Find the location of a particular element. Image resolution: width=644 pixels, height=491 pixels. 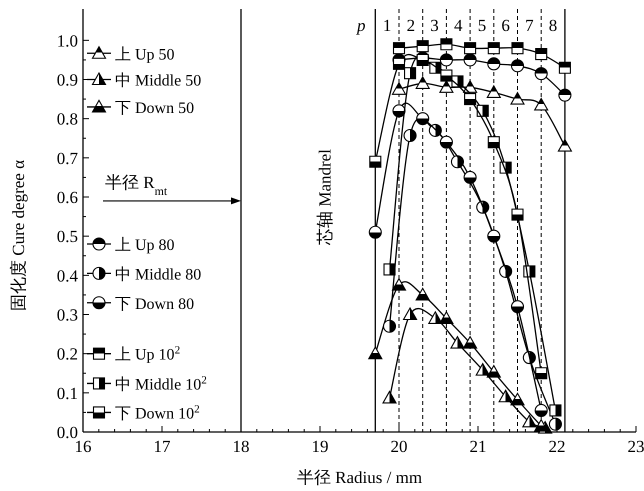

x-tick-label: 19 is located at coordinates (320, 446).